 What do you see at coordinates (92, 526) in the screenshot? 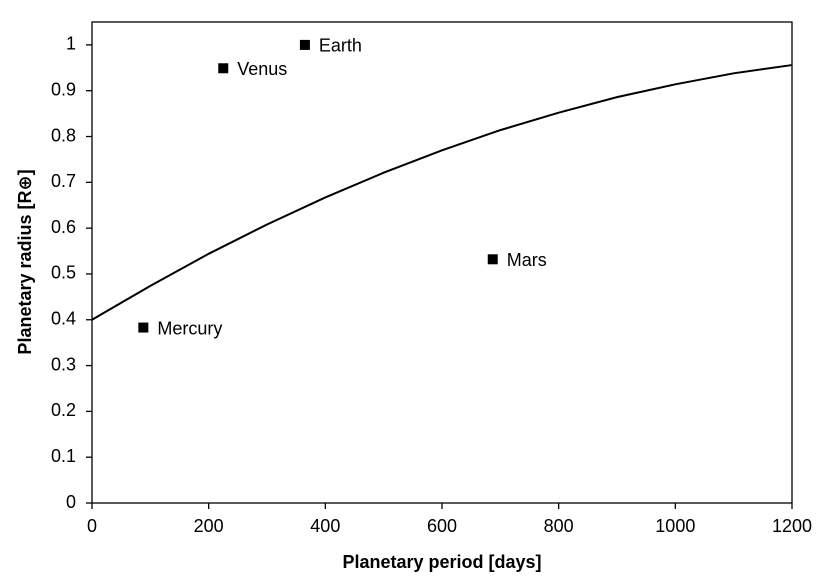
I see `x-tick-label: 0` at bounding box center [92, 526].